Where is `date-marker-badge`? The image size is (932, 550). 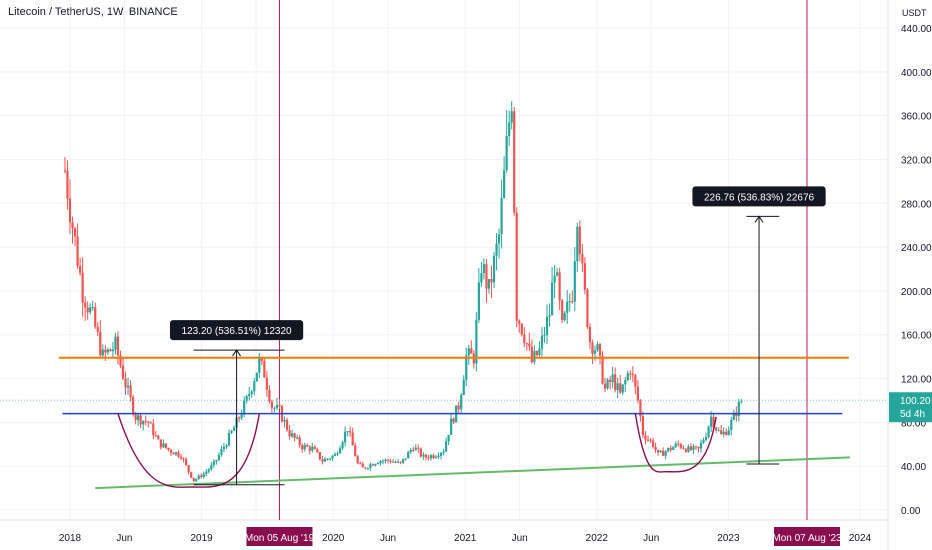 date-marker-badge is located at coordinates (279, 536).